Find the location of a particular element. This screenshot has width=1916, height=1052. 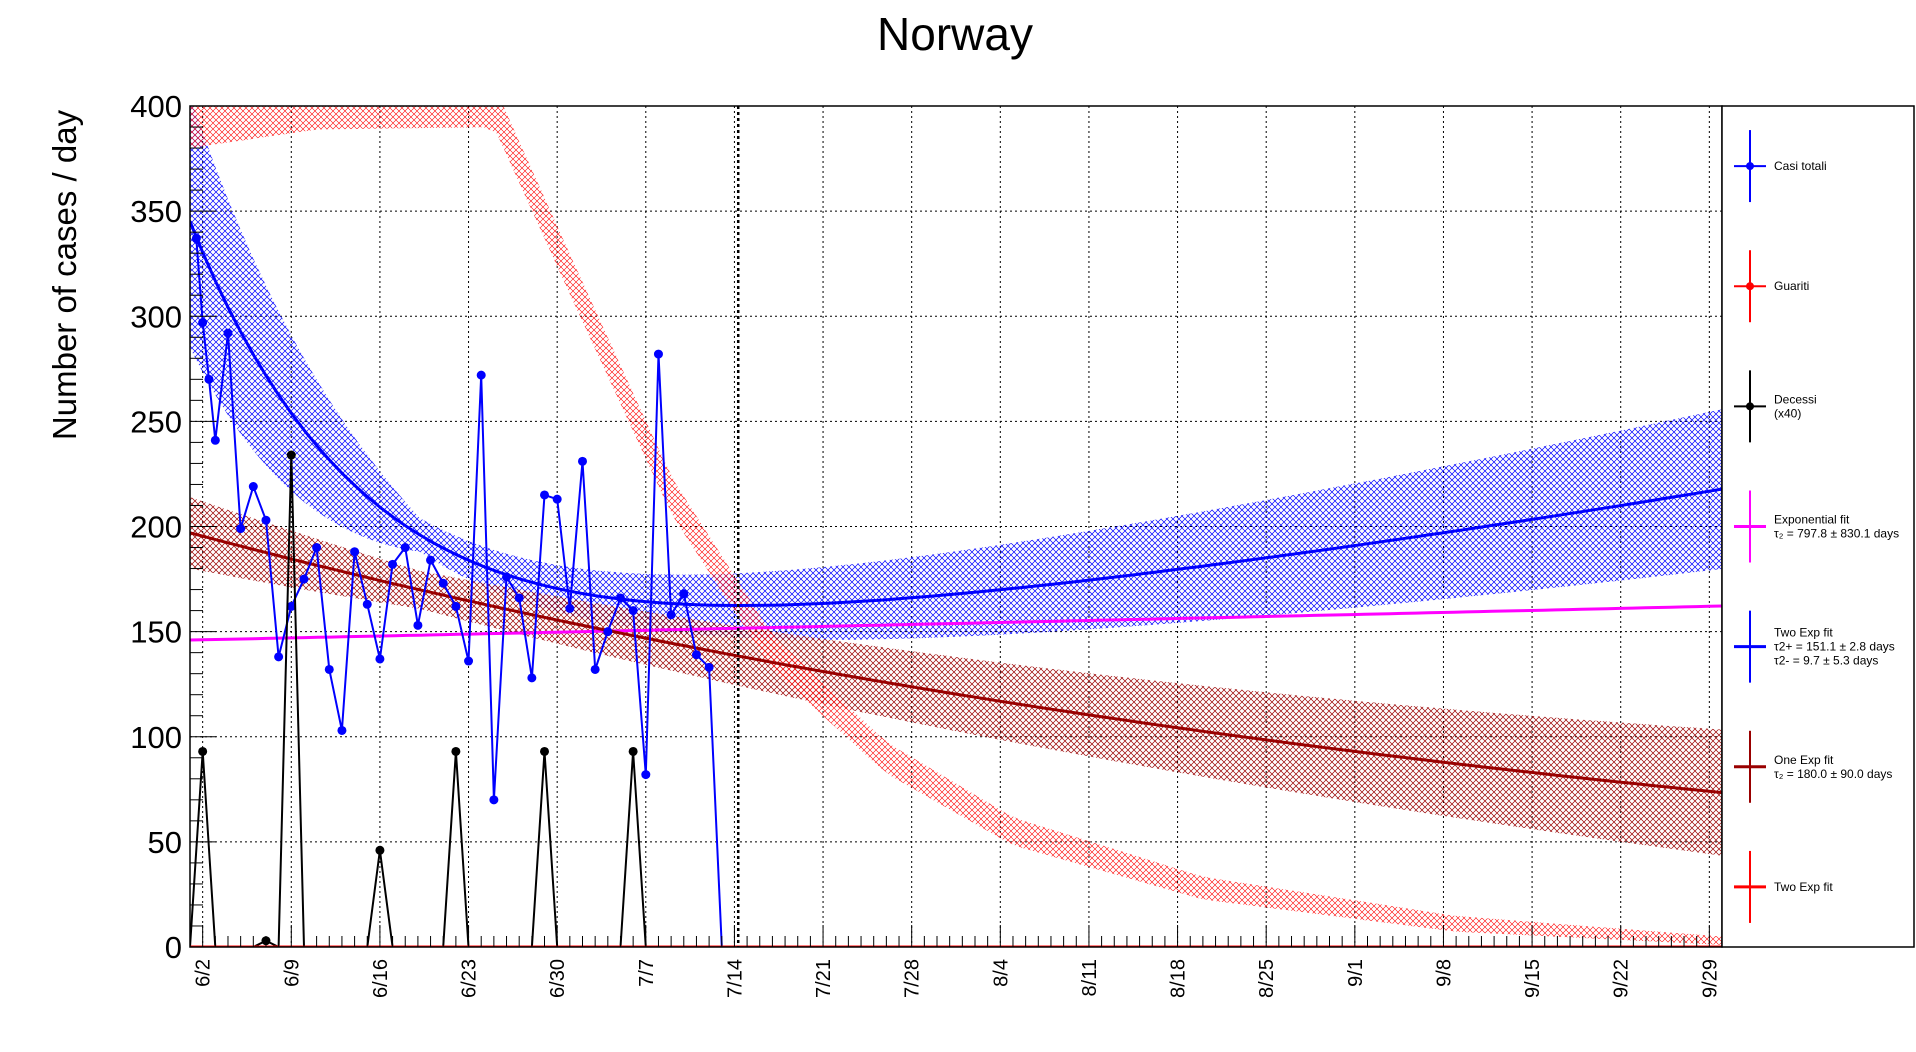

legend-label: τ₂ = 797.8 ± 830.1 days is located at coordinates (1836, 534).